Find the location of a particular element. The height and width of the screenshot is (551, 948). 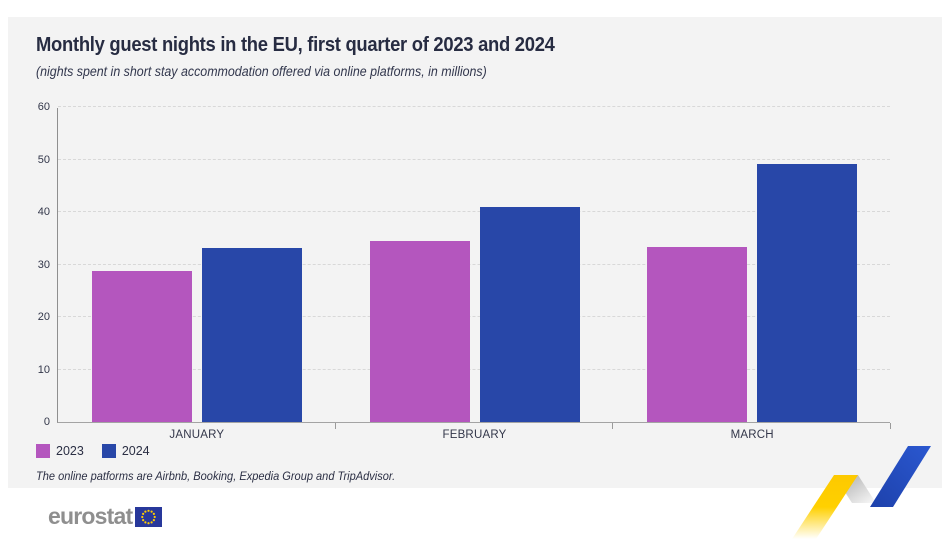

bar-2024-january is located at coordinates (251, 334).